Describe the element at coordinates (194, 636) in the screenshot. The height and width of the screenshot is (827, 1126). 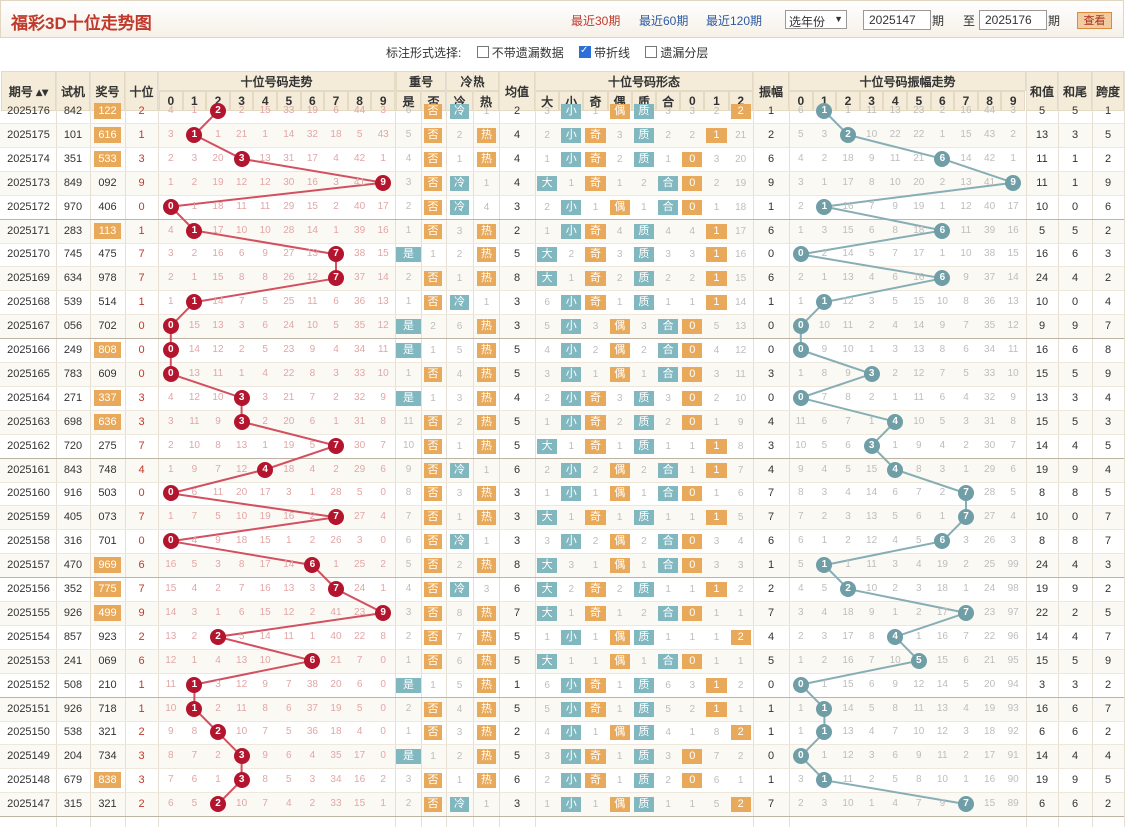
I see `trend-miss: 2` at that location.